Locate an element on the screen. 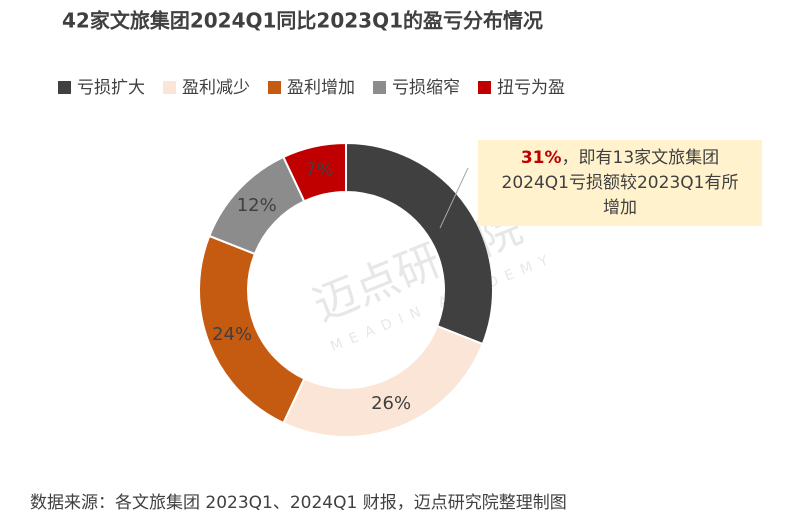  annotation-value: 31% is located at coordinates (541, 158).